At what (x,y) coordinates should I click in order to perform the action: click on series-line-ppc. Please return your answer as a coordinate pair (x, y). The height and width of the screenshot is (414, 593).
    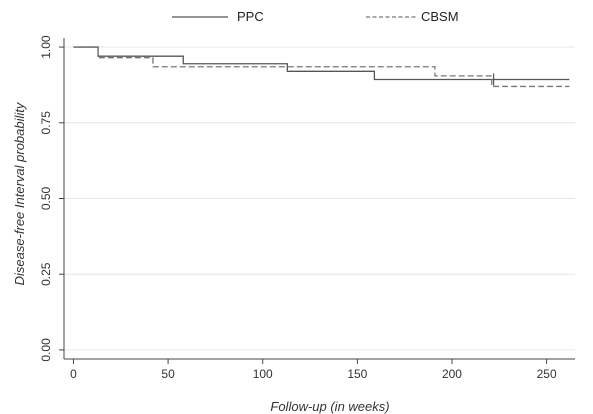
    Looking at the image, I should click on (321, 63).